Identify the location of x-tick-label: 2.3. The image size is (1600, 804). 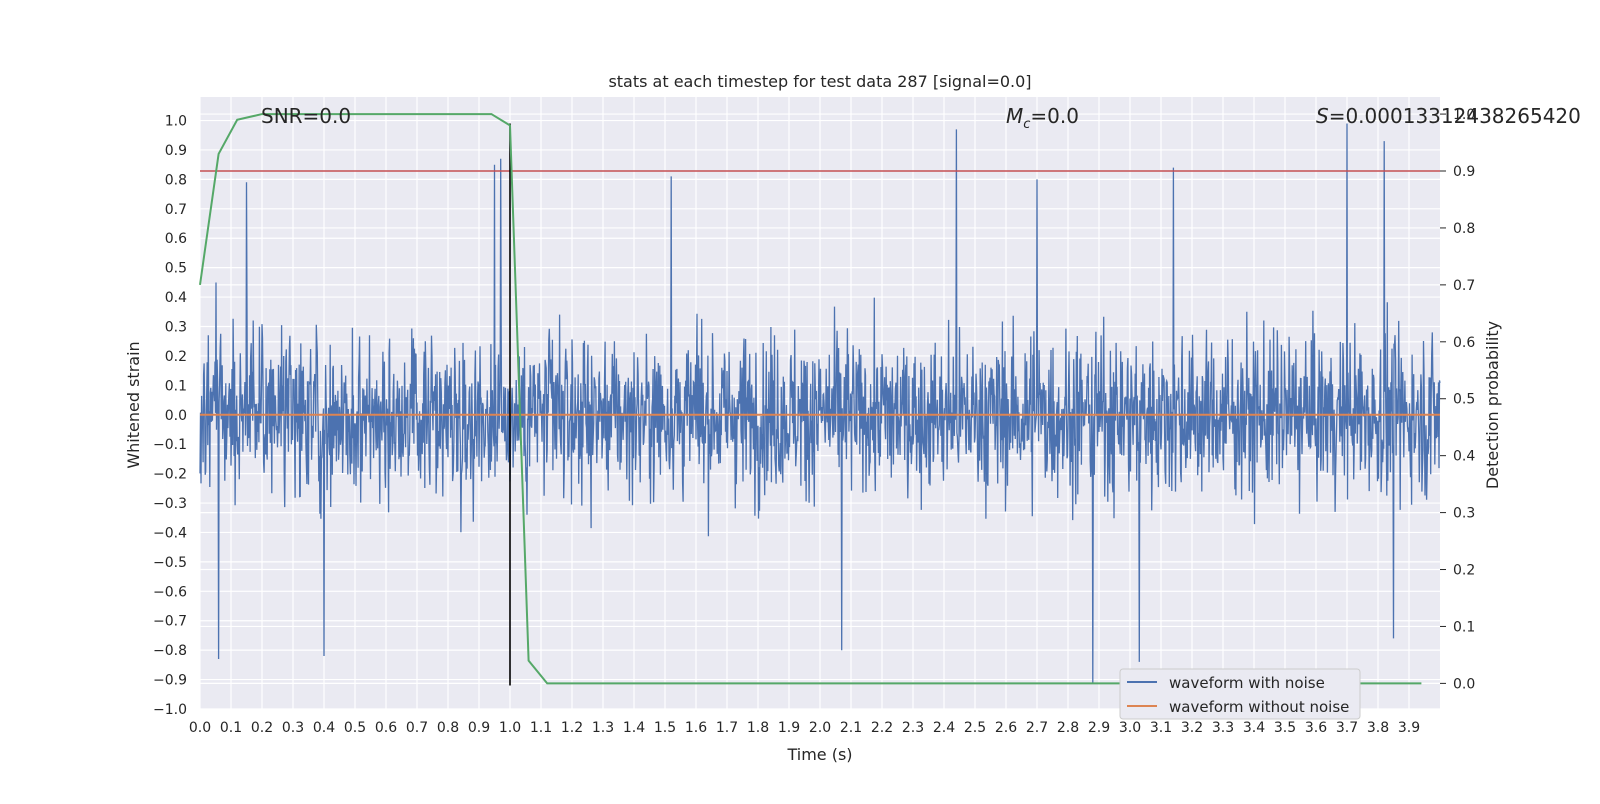
(913, 728).